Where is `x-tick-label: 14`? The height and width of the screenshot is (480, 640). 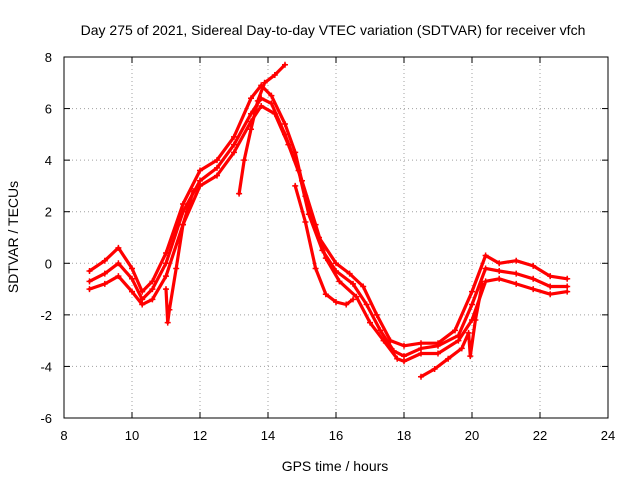 x-tick-label: 14 is located at coordinates (268, 435).